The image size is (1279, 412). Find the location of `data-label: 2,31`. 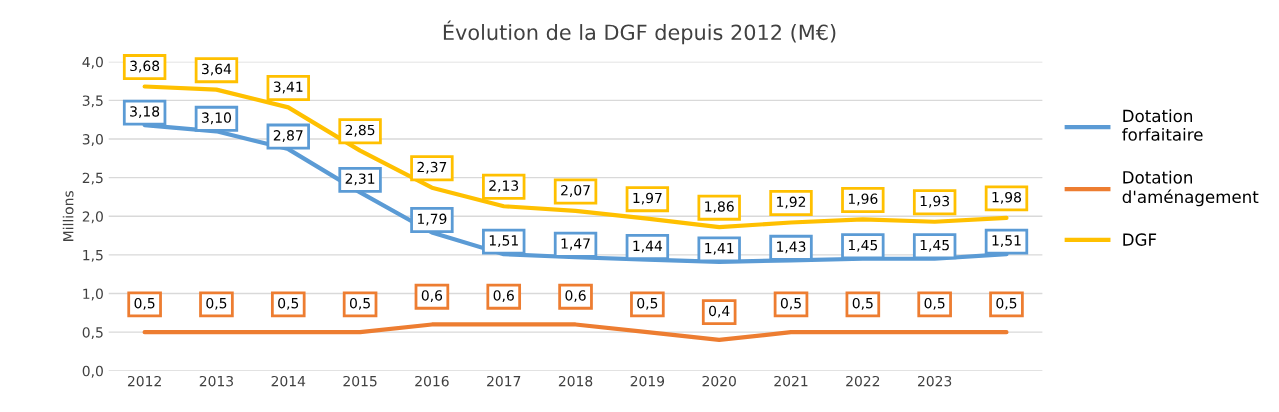

data-label: 2,31 is located at coordinates (360, 179).